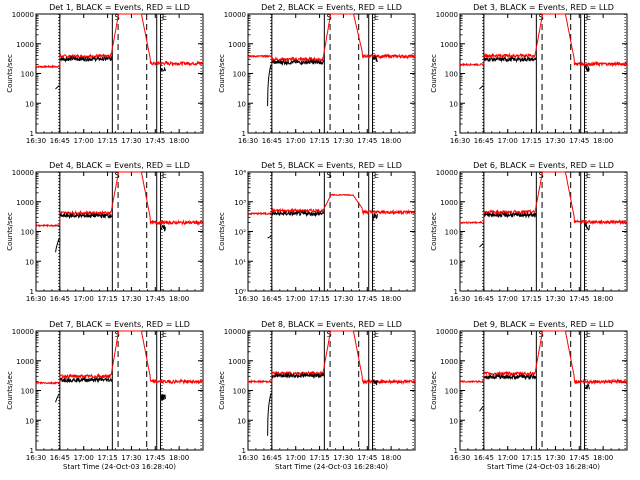  What do you see at coordinates (240, 203) in the screenshot?
I see `y-tick-label: 10³` at bounding box center [240, 203].